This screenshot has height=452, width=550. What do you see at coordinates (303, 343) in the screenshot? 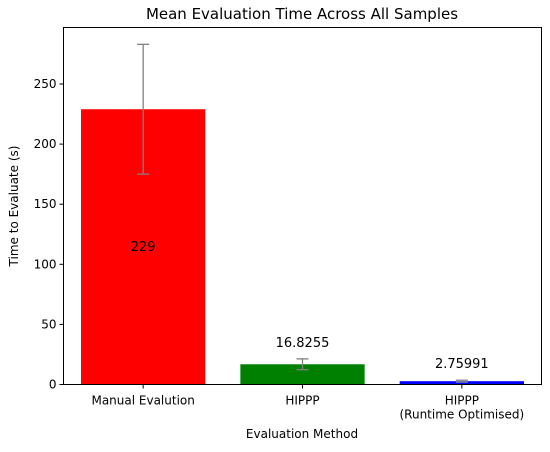
I see `data-label: 16.8255` at bounding box center [303, 343].